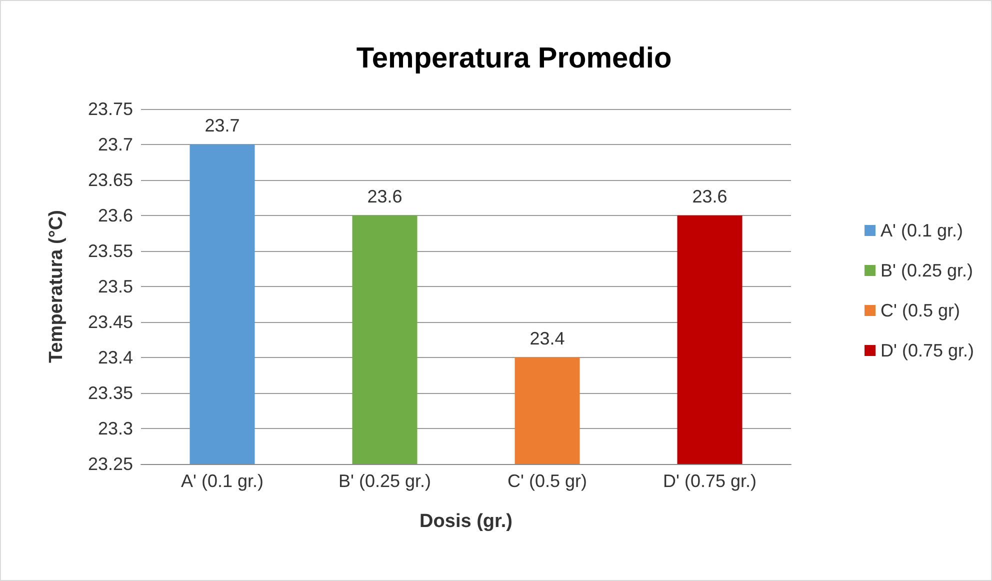  Describe the element at coordinates (384, 481) in the screenshot. I see `x-tick-label: B' (0.25 gr.)` at that location.